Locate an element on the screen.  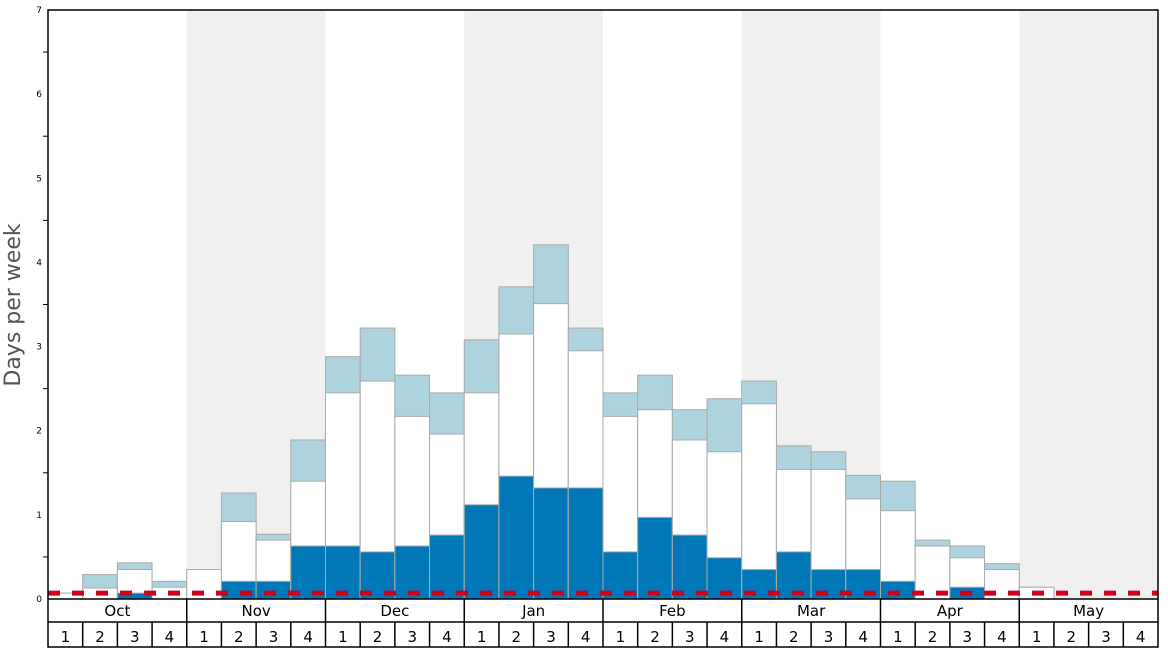
month-label-feb: Feb is located at coordinates (672, 611).